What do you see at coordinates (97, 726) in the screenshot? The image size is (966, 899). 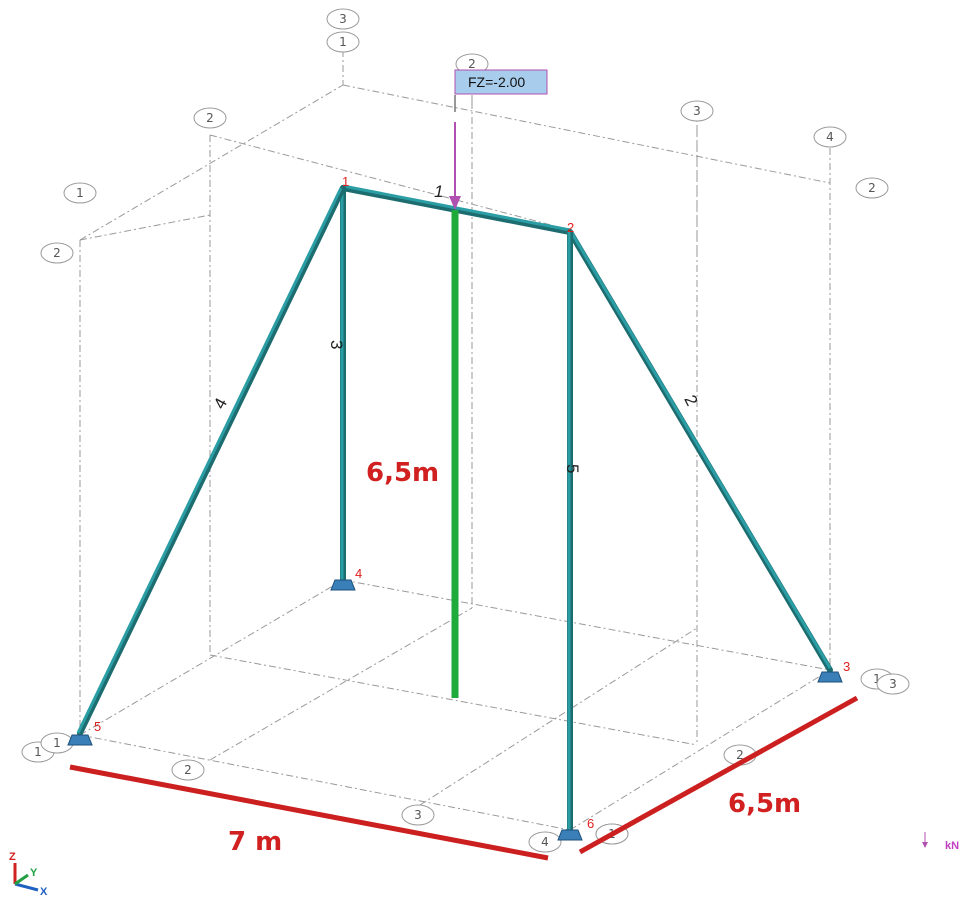 I see `node-label-5: 5` at bounding box center [97, 726].